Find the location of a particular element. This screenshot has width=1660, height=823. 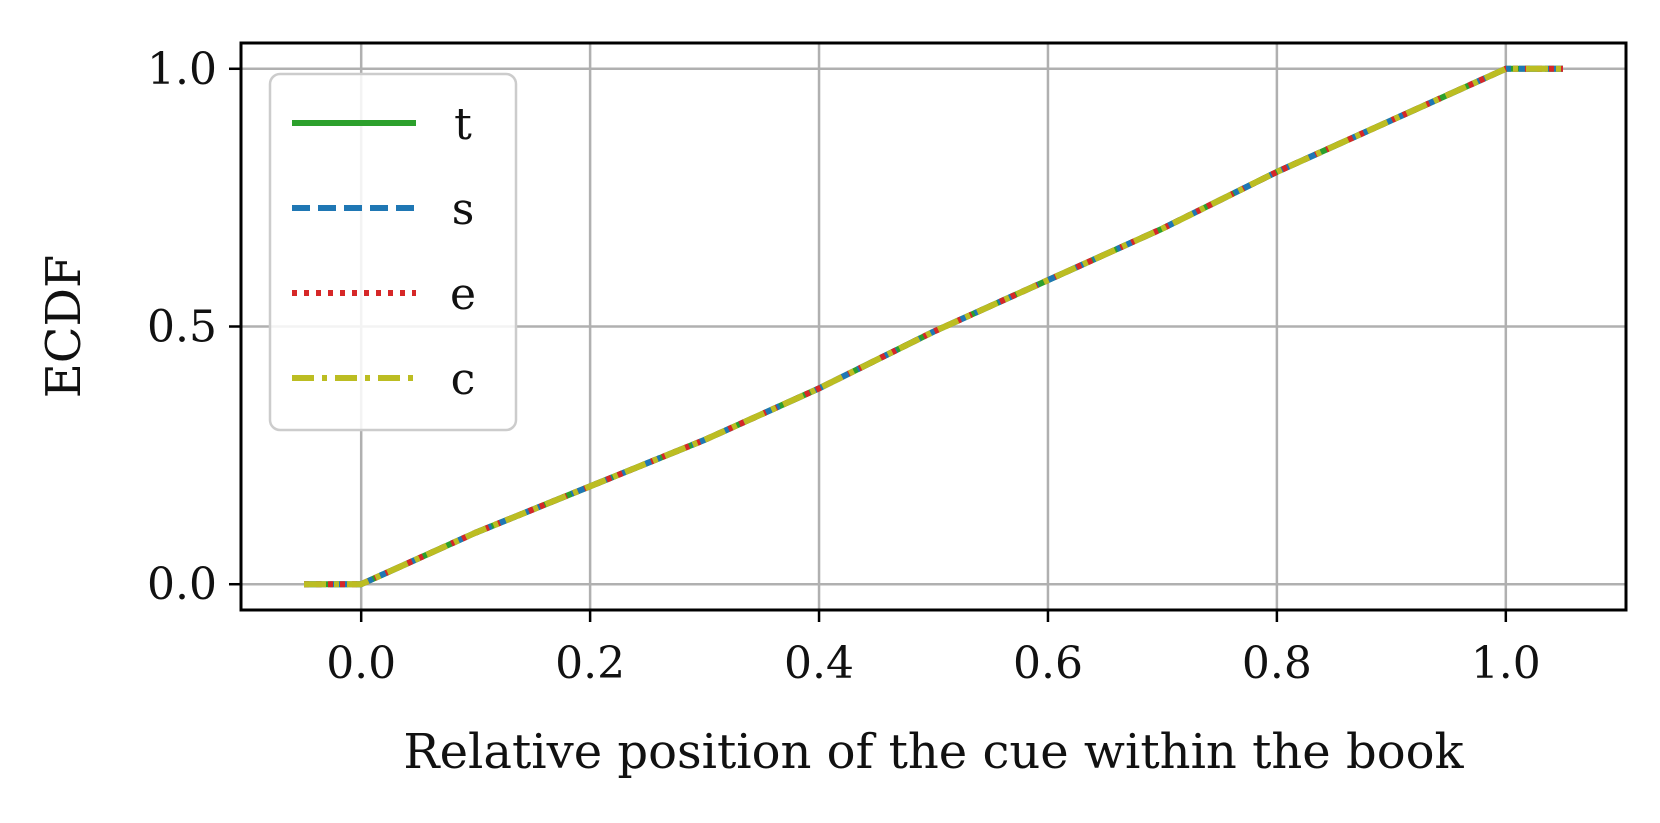

y-tick-label: 0.5 is located at coordinates (182, 327).